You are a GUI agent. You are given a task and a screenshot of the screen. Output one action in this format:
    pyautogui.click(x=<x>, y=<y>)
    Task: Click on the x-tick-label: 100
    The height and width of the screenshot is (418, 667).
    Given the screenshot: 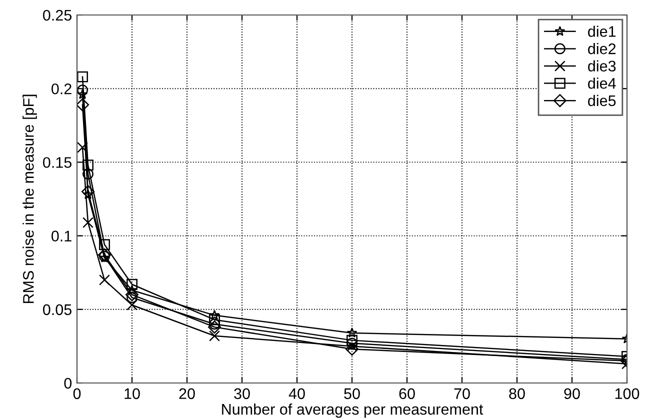 What is the action you would take?
    pyautogui.click(x=627, y=394)
    